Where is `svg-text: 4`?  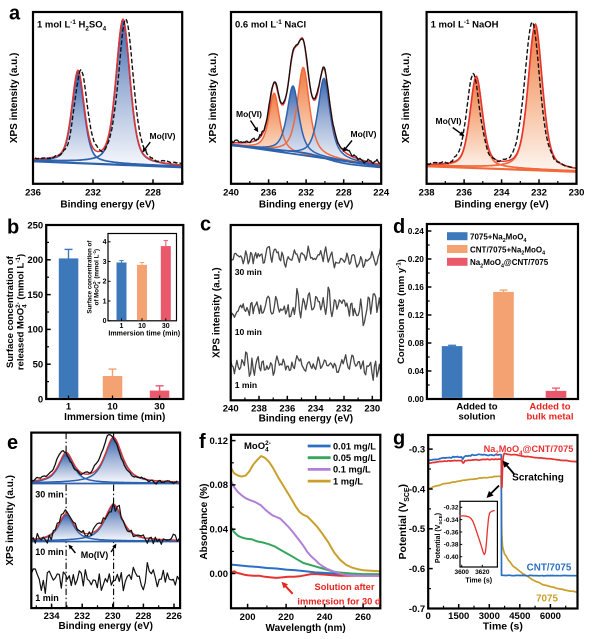
svg-text: 4 is located at coordinates (105, 242).